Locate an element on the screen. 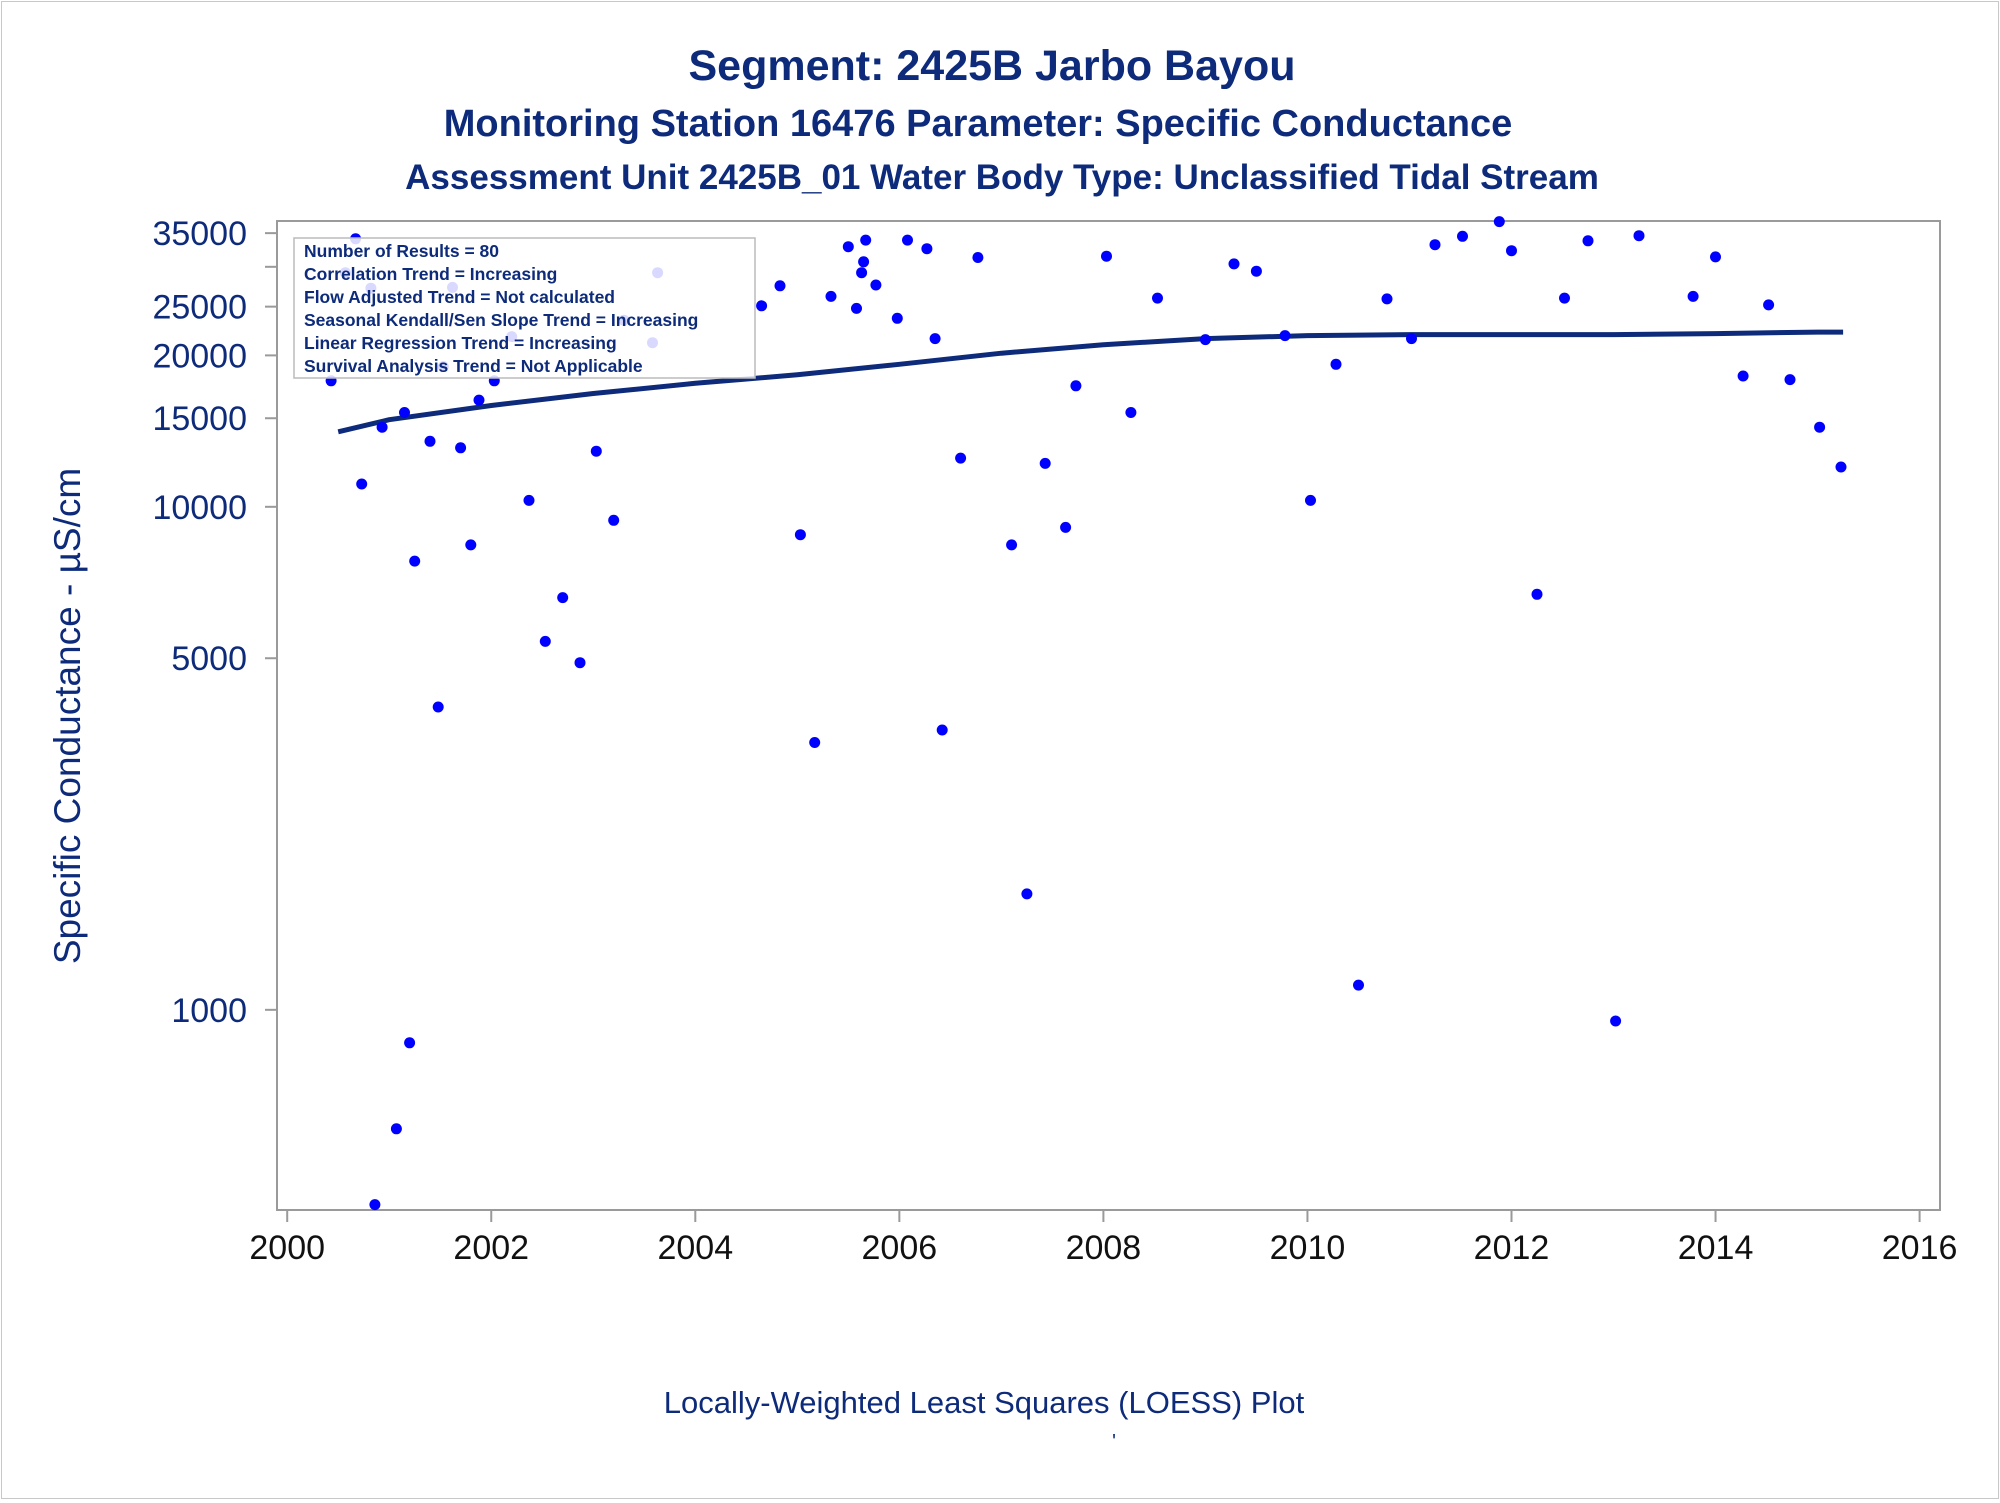 The width and height of the screenshot is (2000, 1503). x-tick-label: 2010 is located at coordinates (1308, 1248).